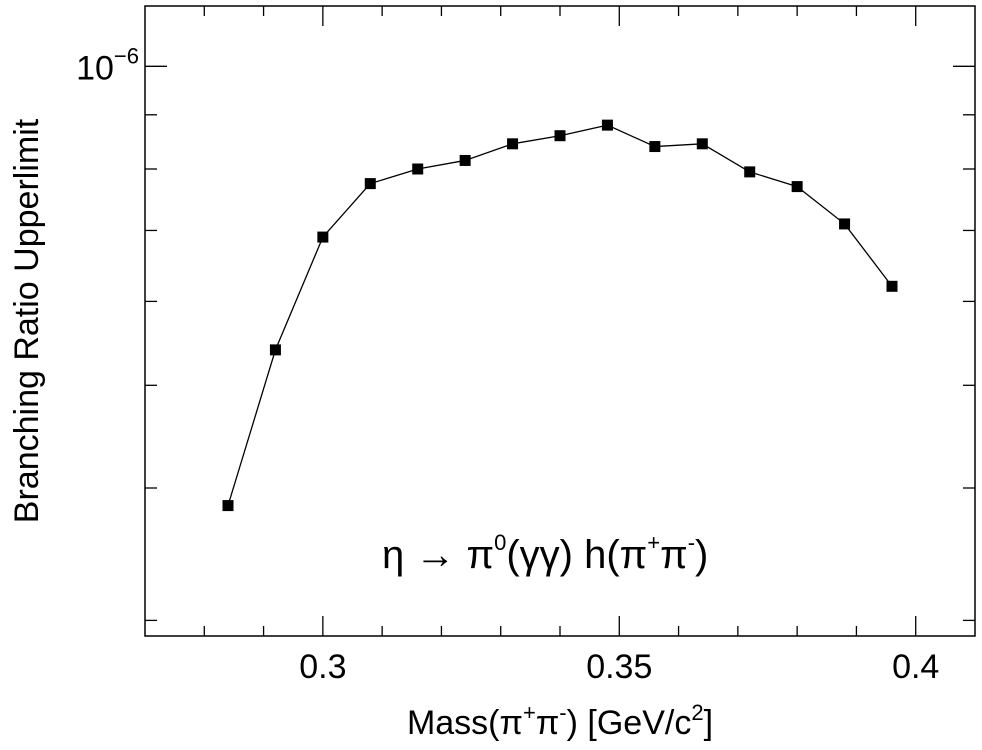  What do you see at coordinates (27, 320) in the screenshot?
I see `y-axis-title: Branching Ratio Upperlimit` at bounding box center [27, 320].